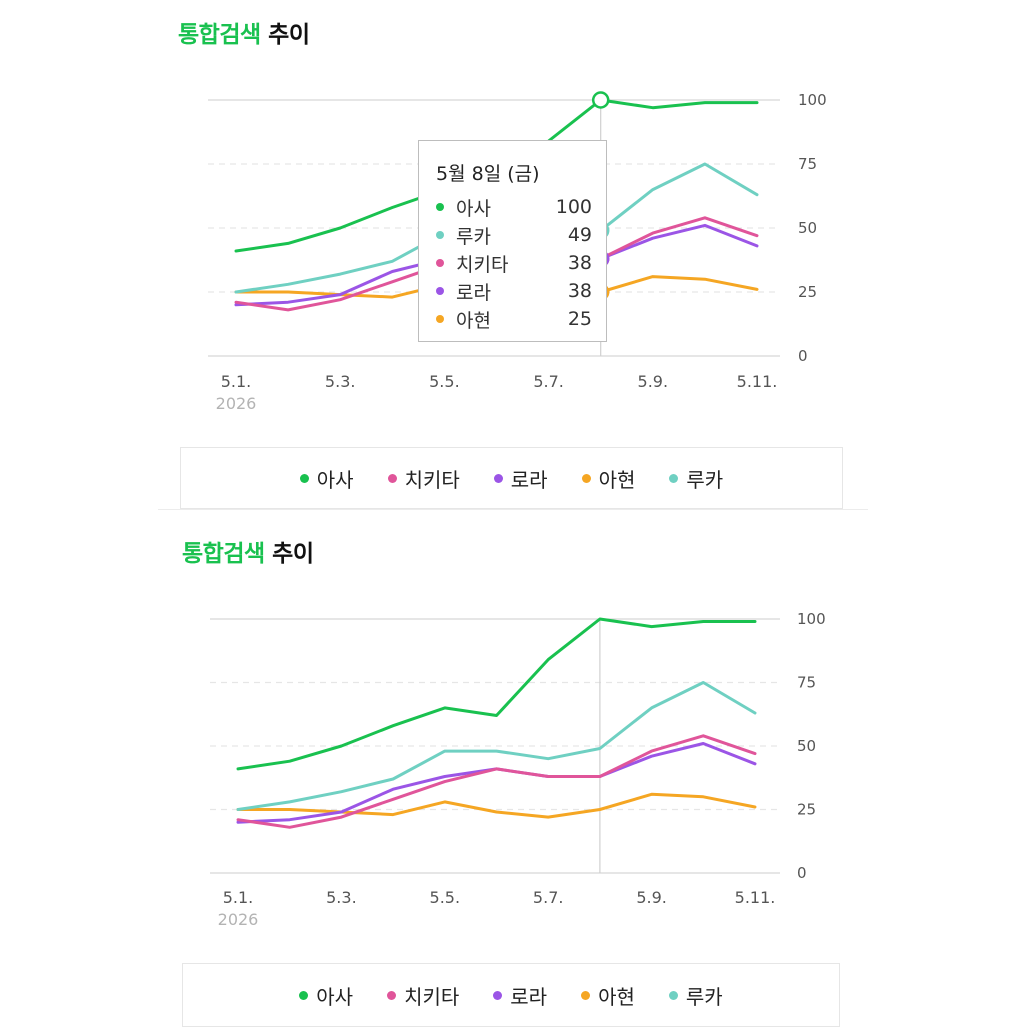 This screenshot has height=1027, width=1024. Describe the element at coordinates (473, 208) in the screenshot. I see `tooltip-series-name: 아사` at that location.